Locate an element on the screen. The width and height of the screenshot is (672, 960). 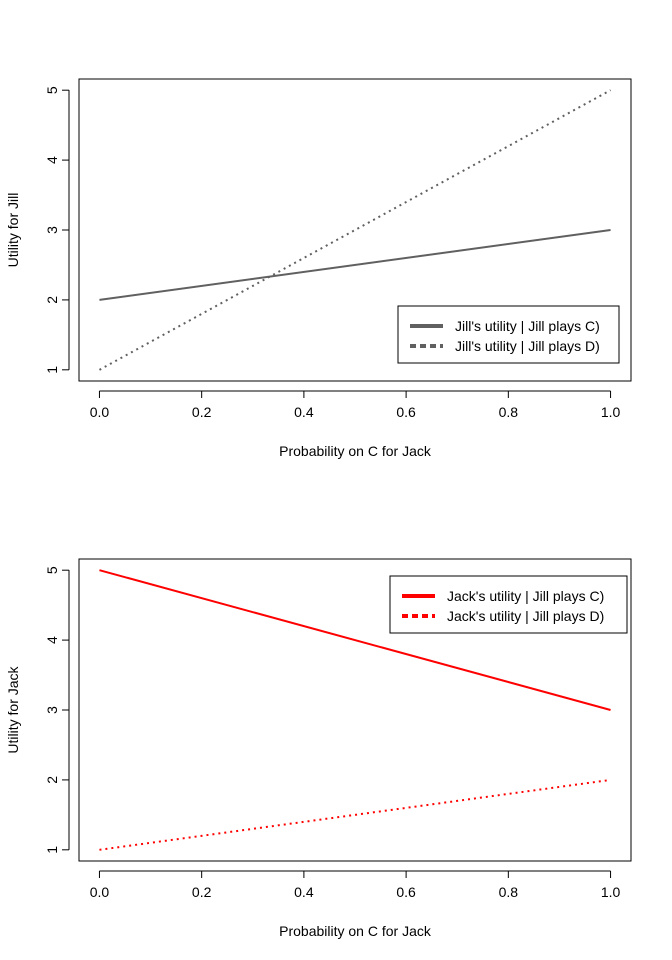
series-line-dotted is located at coordinates (355, 814).